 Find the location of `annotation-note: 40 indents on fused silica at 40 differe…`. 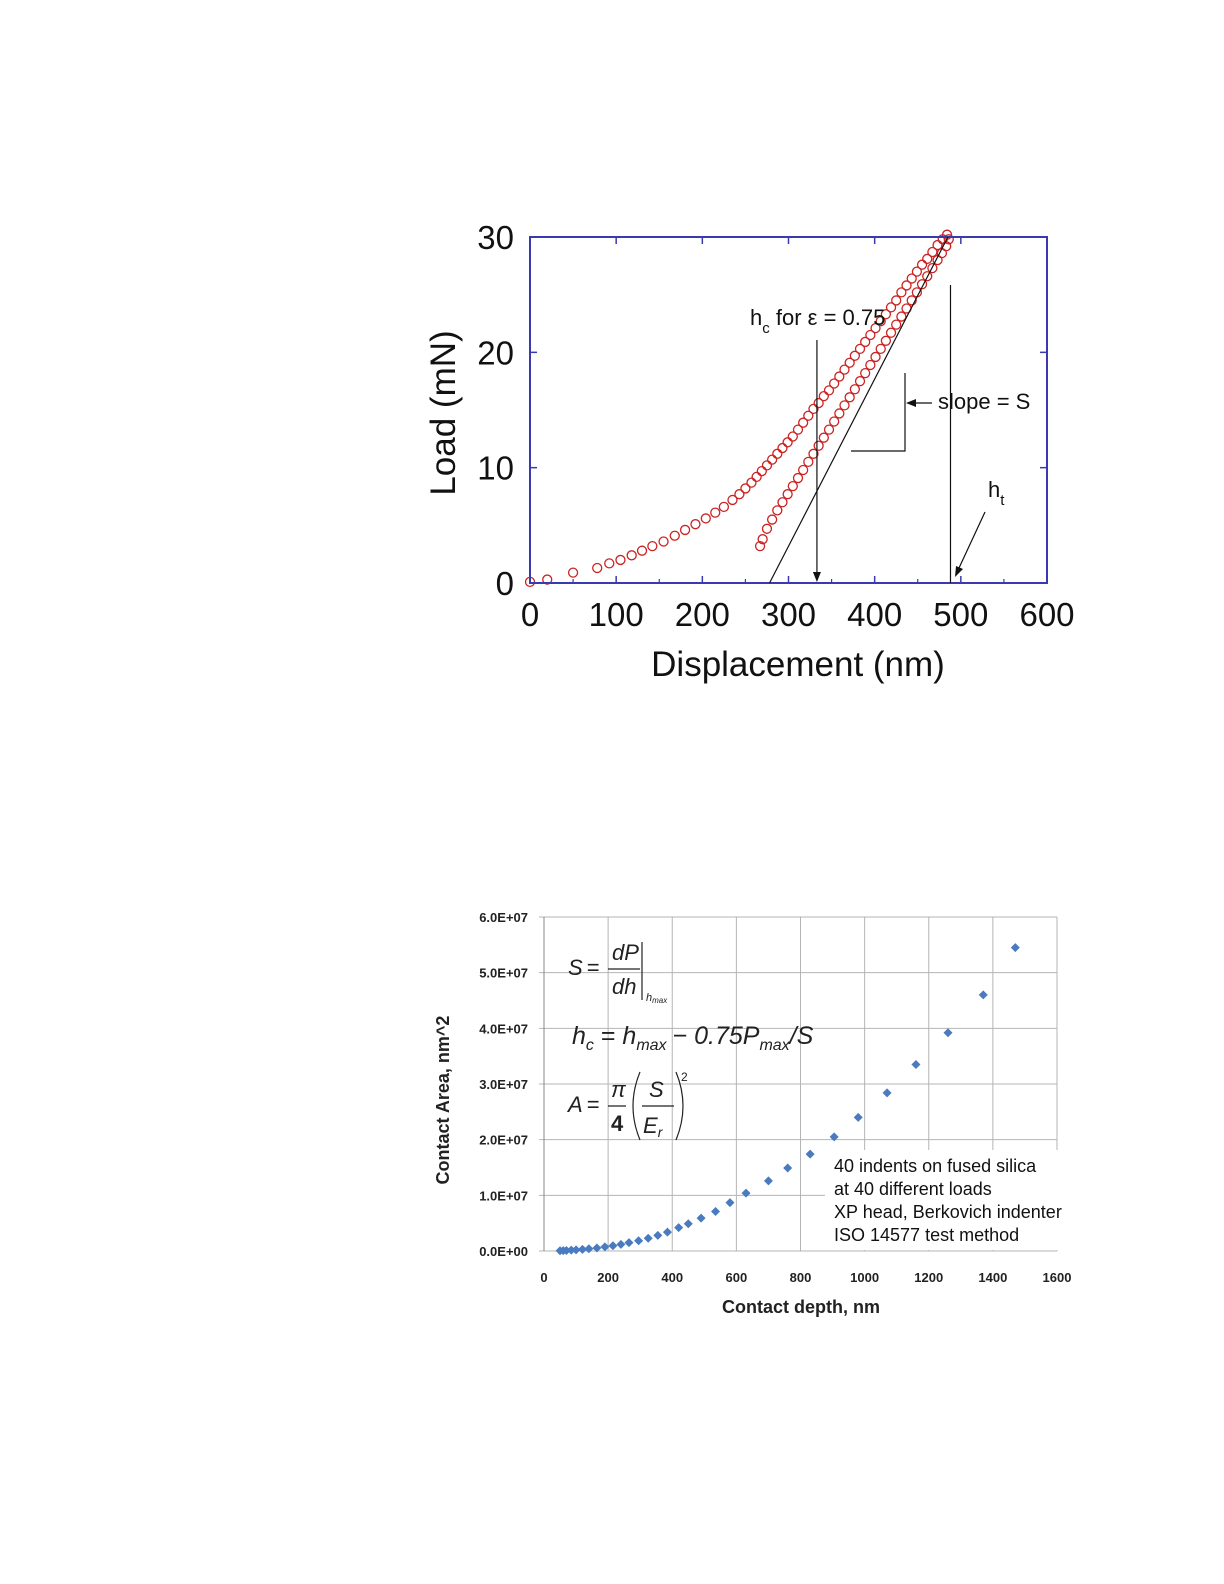

annotation-note: 40 indents on fused silica at 40 differe… is located at coordinates (948, 1200).